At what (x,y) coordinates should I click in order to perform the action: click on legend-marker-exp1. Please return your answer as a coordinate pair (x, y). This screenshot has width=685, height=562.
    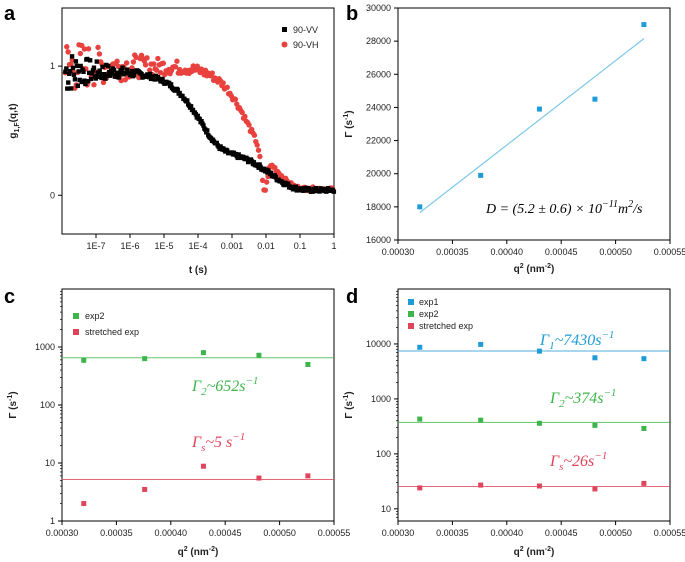
    Looking at the image, I should click on (411, 302).